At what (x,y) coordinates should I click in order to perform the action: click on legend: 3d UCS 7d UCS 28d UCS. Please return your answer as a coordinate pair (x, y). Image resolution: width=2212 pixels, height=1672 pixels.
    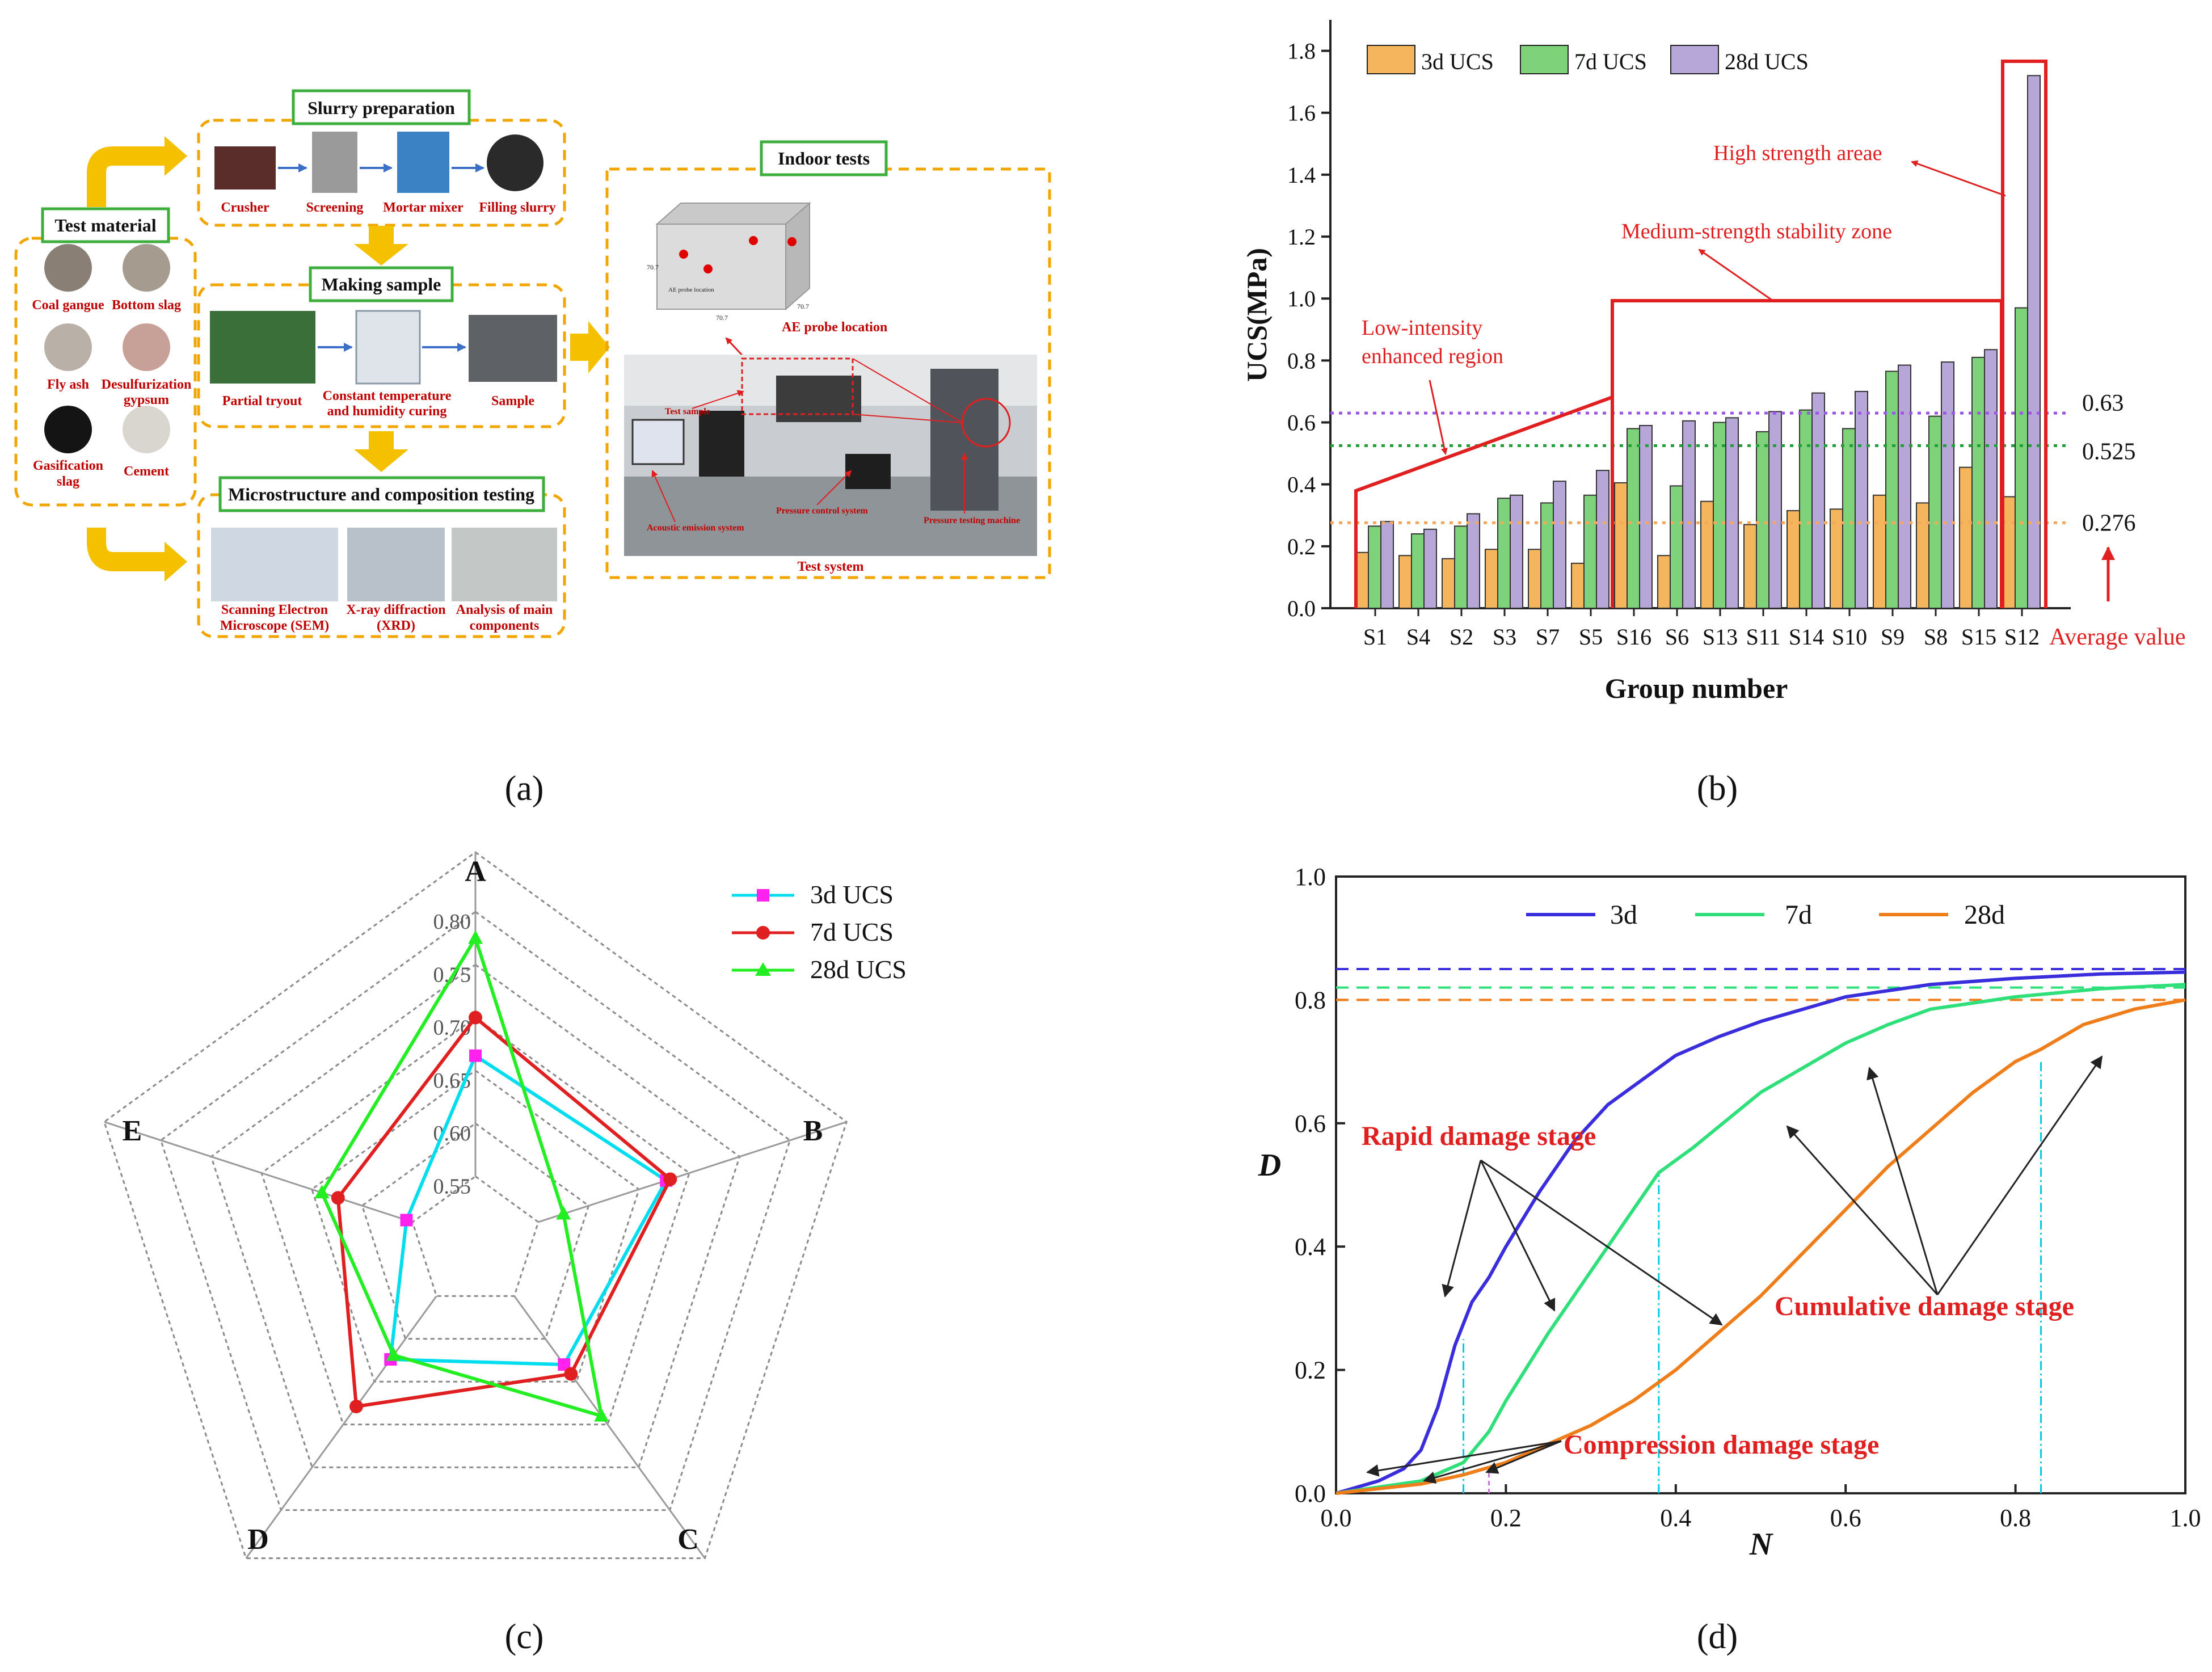
    Looking at the image, I should click on (819, 932).